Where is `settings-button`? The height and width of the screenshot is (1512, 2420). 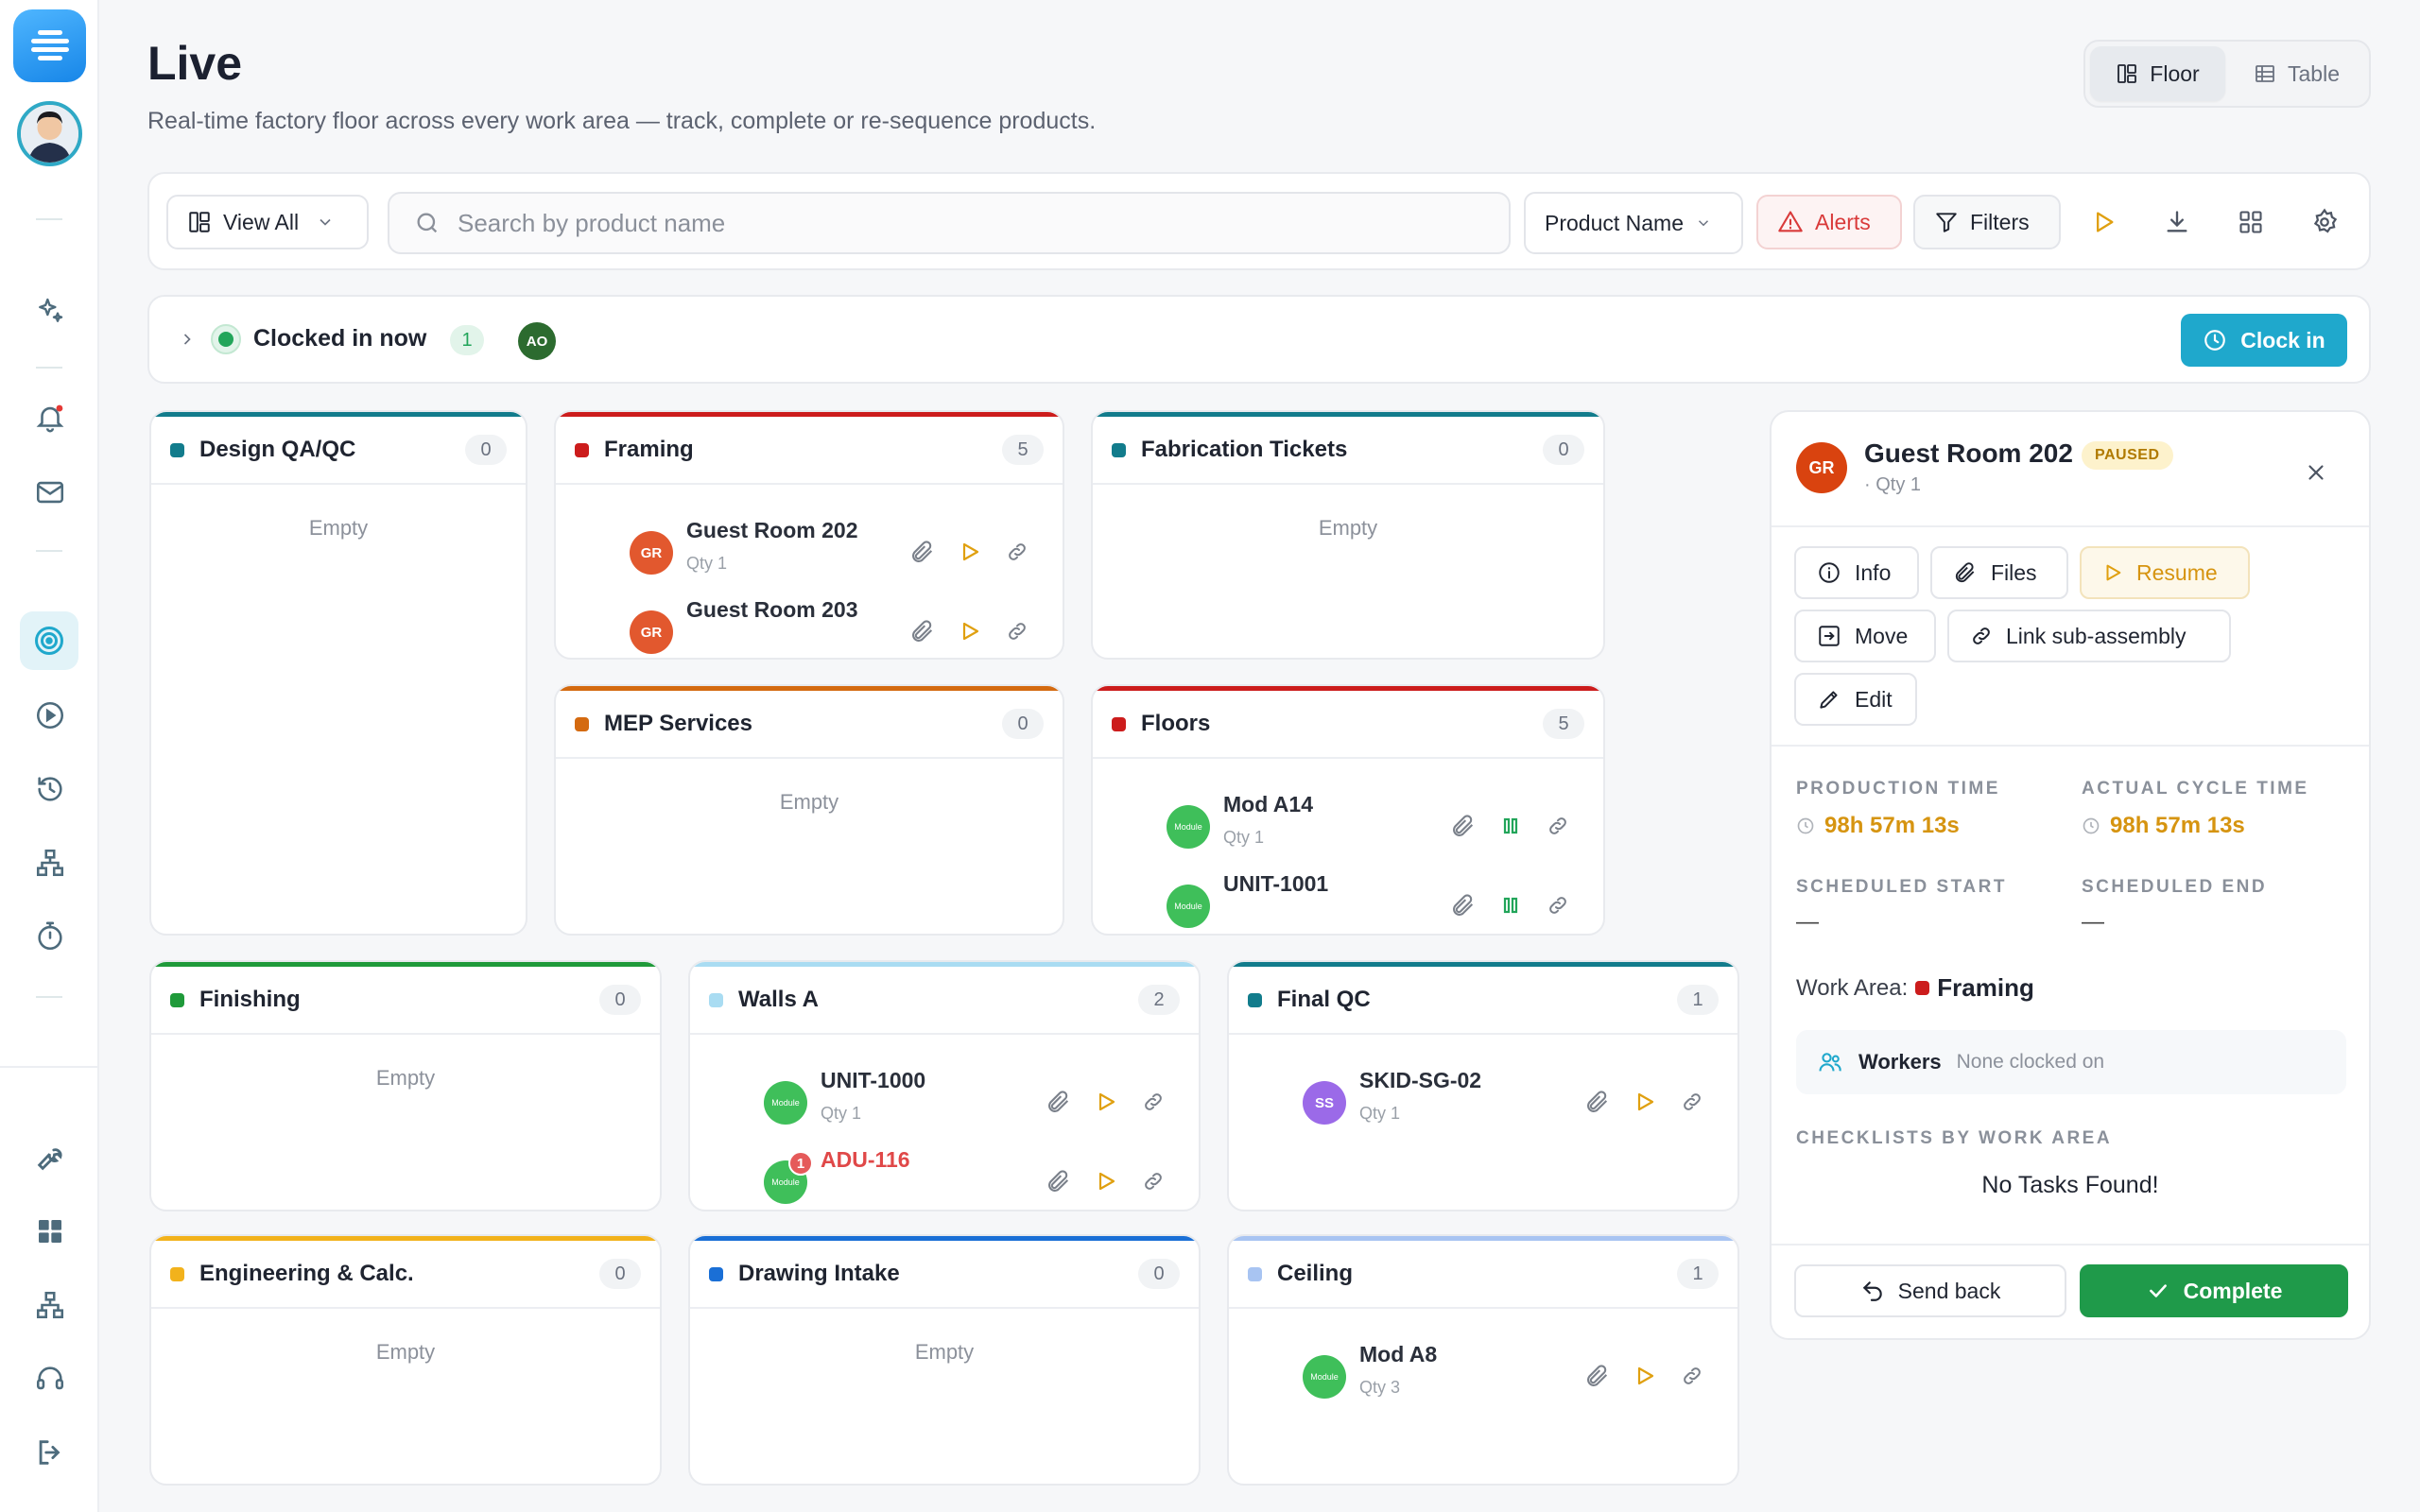 settings-button is located at coordinates (2324, 222).